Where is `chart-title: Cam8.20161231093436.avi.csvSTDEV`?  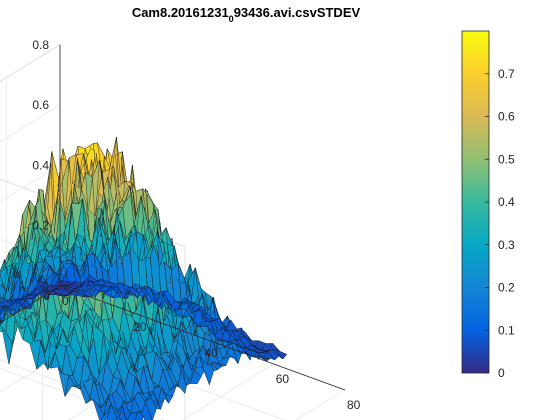 chart-title: Cam8.20161231093436.avi.csvSTDEV is located at coordinates (246, 14).